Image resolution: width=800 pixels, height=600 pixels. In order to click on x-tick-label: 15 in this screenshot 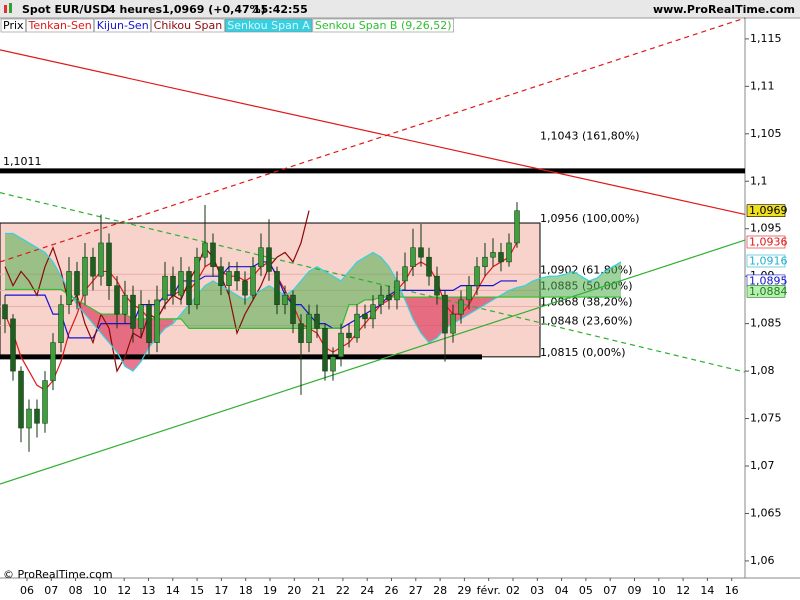, I will do `click(197, 590)`.